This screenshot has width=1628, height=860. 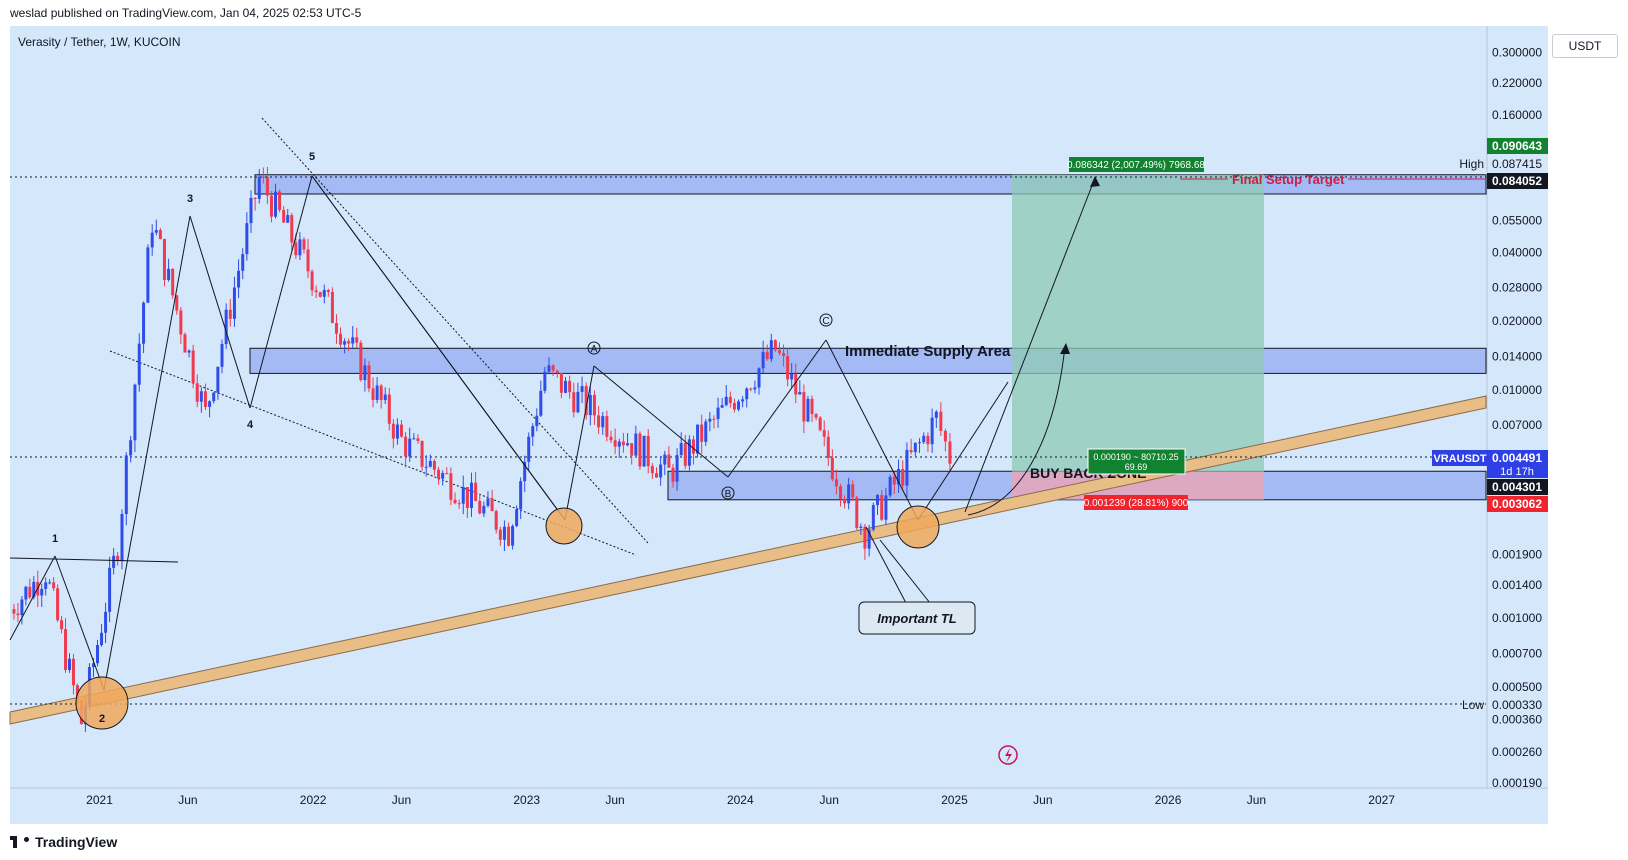 What do you see at coordinates (1585, 46) in the screenshot?
I see `currency-button: USDT` at bounding box center [1585, 46].